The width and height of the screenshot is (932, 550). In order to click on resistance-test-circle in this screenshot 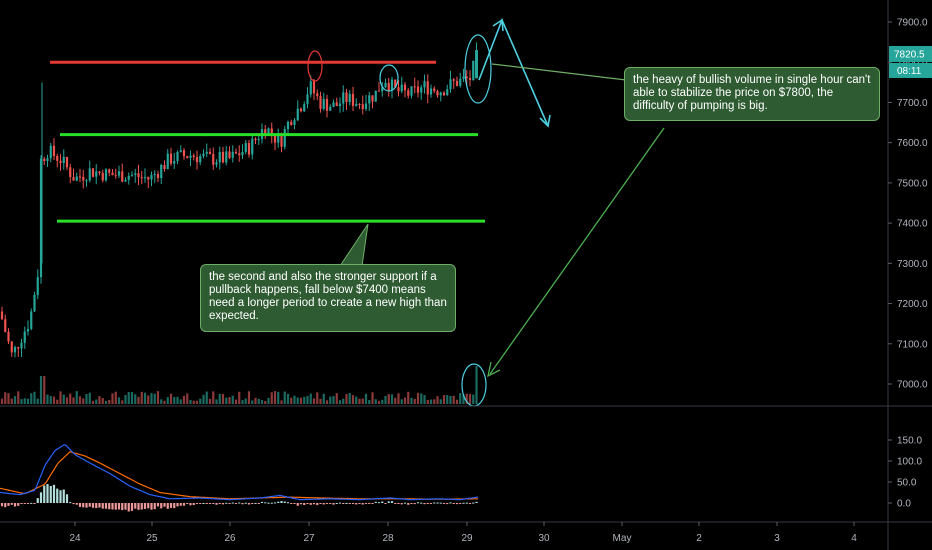, I will do `click(315, 66)`.